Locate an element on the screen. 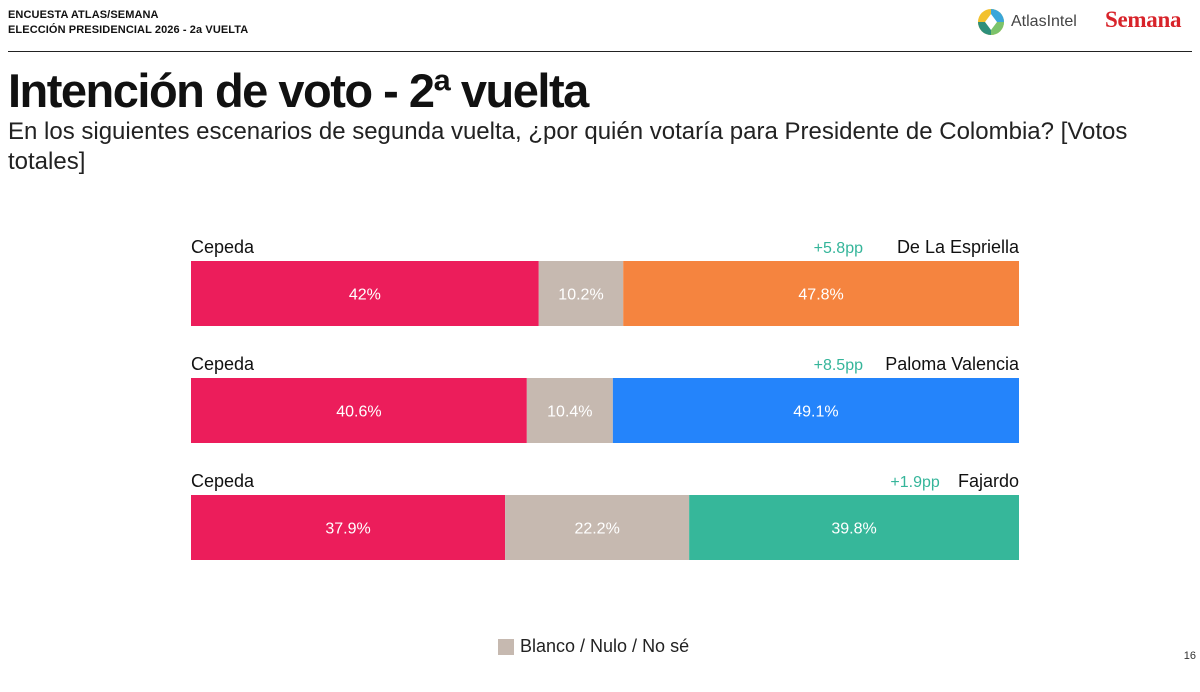 The width and height of the screenshot is (1200, 692). legend-label-blank: Blanco / Nulo / No sé is located at coordinates (605, 646).